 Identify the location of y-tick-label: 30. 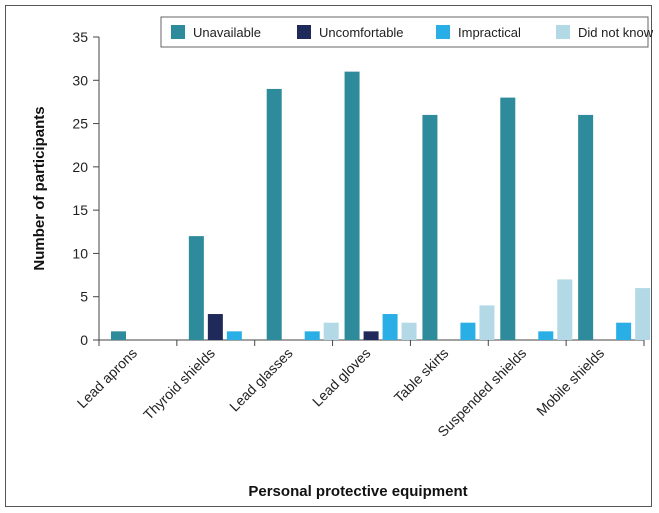
(80, 80).